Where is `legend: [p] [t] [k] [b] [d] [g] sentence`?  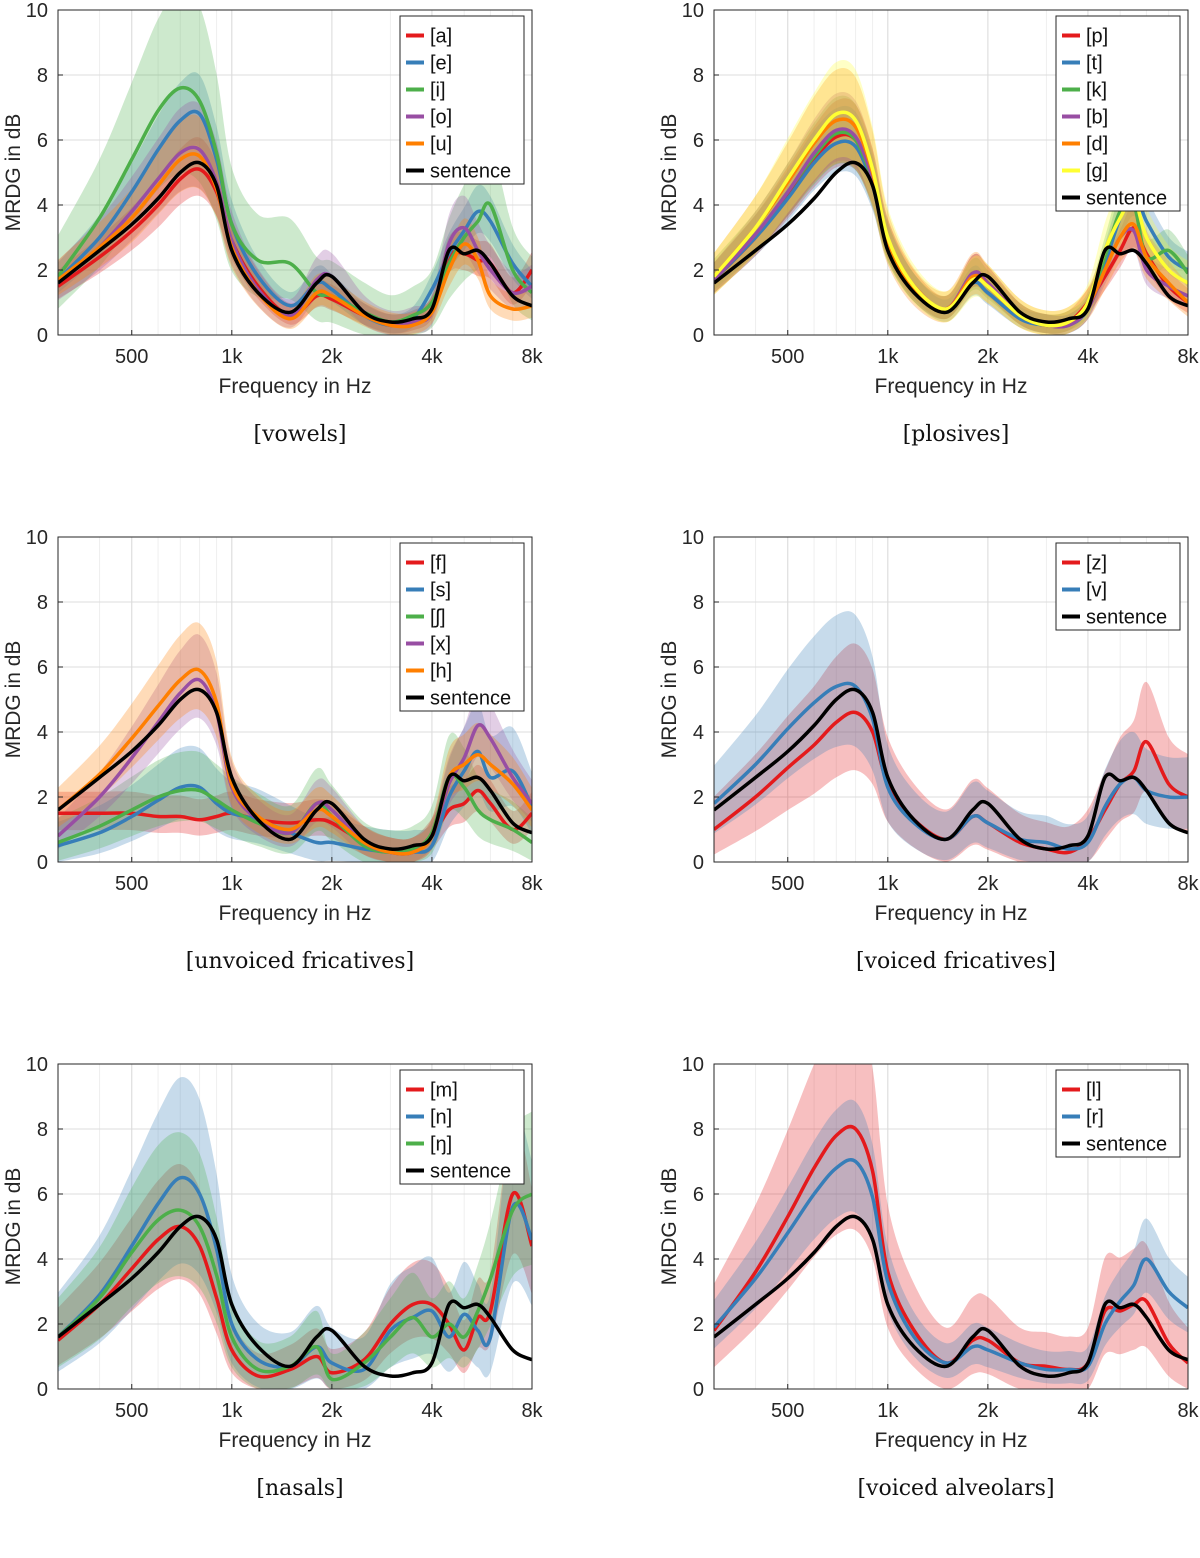 legend: [p] [t] [k] [b] [d] [g] sentence is located at coordinates (1118, 113).